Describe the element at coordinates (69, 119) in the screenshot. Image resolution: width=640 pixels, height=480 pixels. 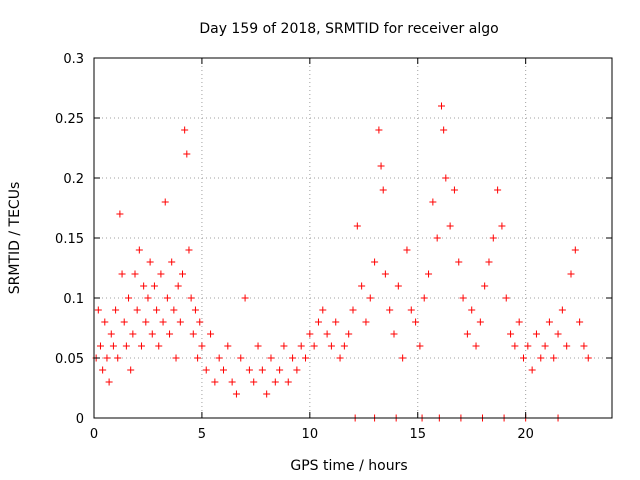
I see `y-tick-label: 0.25` at that location.